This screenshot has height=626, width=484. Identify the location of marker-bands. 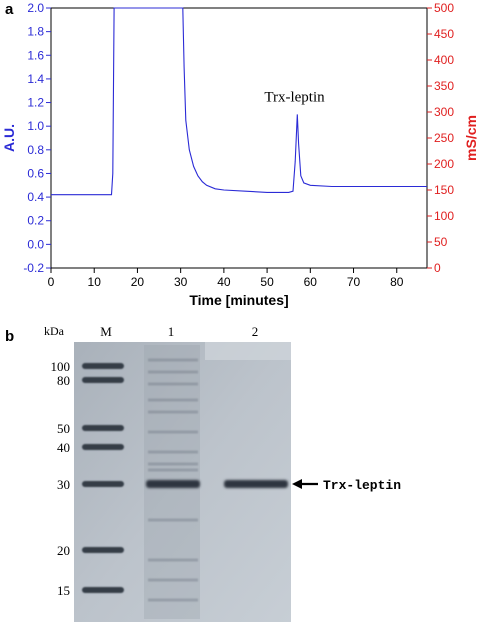
(103, 478).